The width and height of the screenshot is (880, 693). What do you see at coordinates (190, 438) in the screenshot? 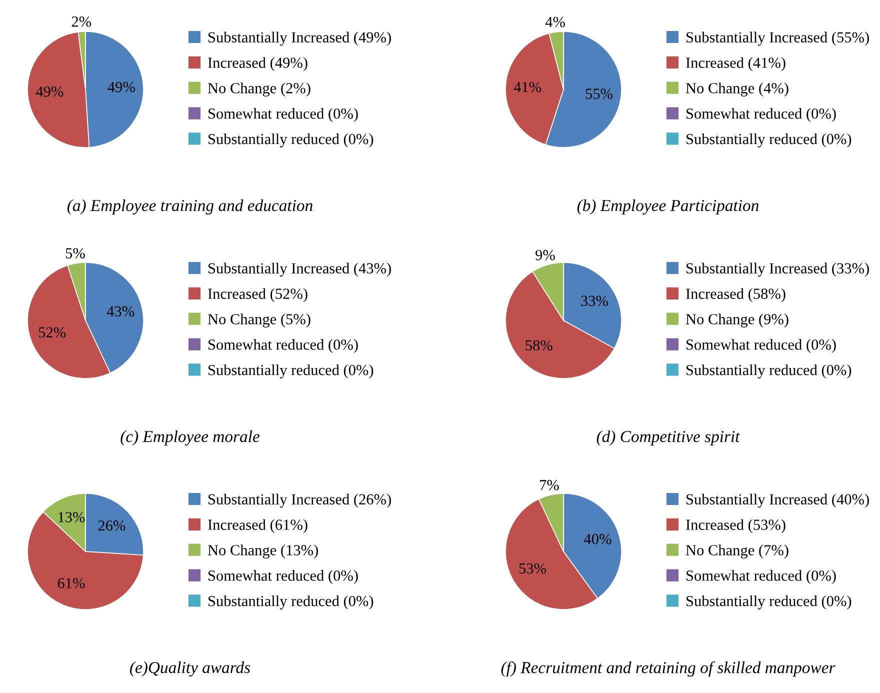
I see `text: (c) Employee morale` at bounding box center [190, 438].